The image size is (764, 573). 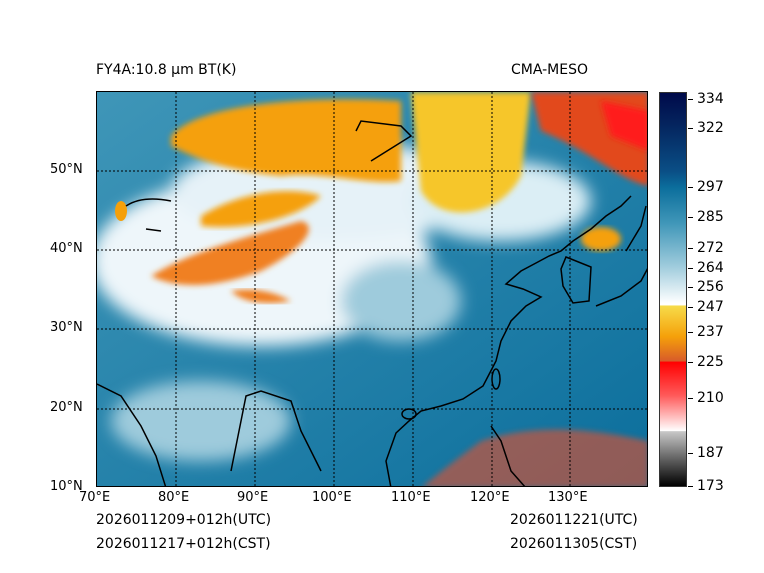 I want to click on lon-label: 70°E, so click(x=95, y=497).